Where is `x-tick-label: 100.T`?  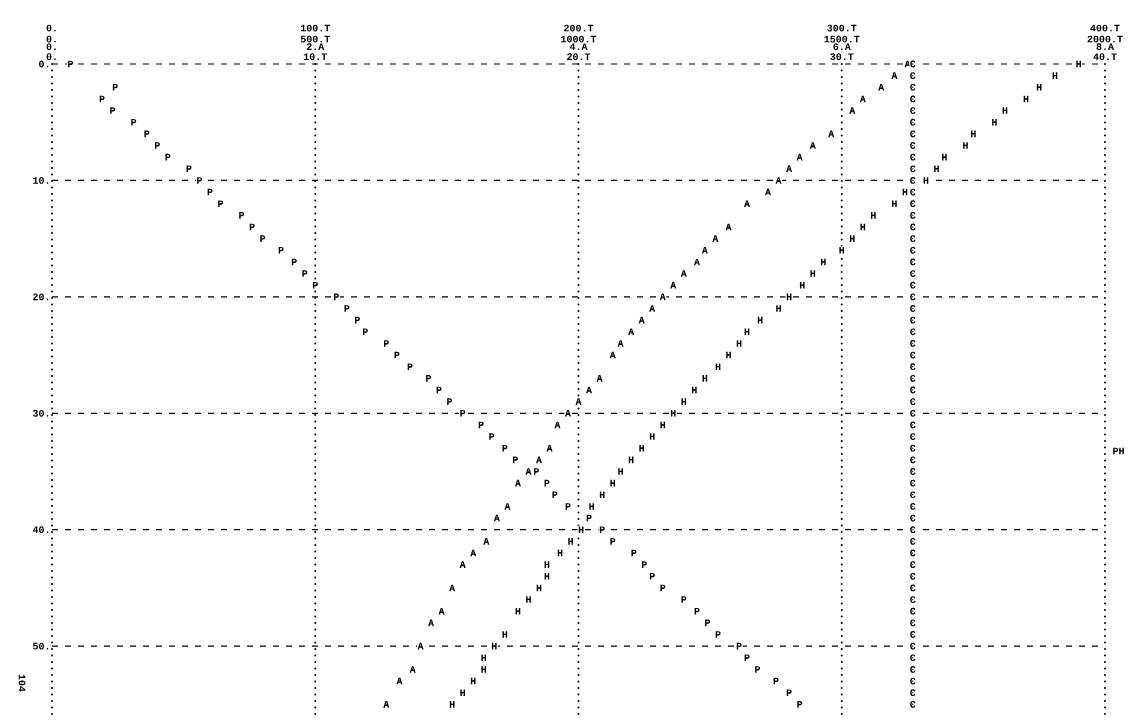
x-tick-label: 100.T is located at coordinates (315, 28).